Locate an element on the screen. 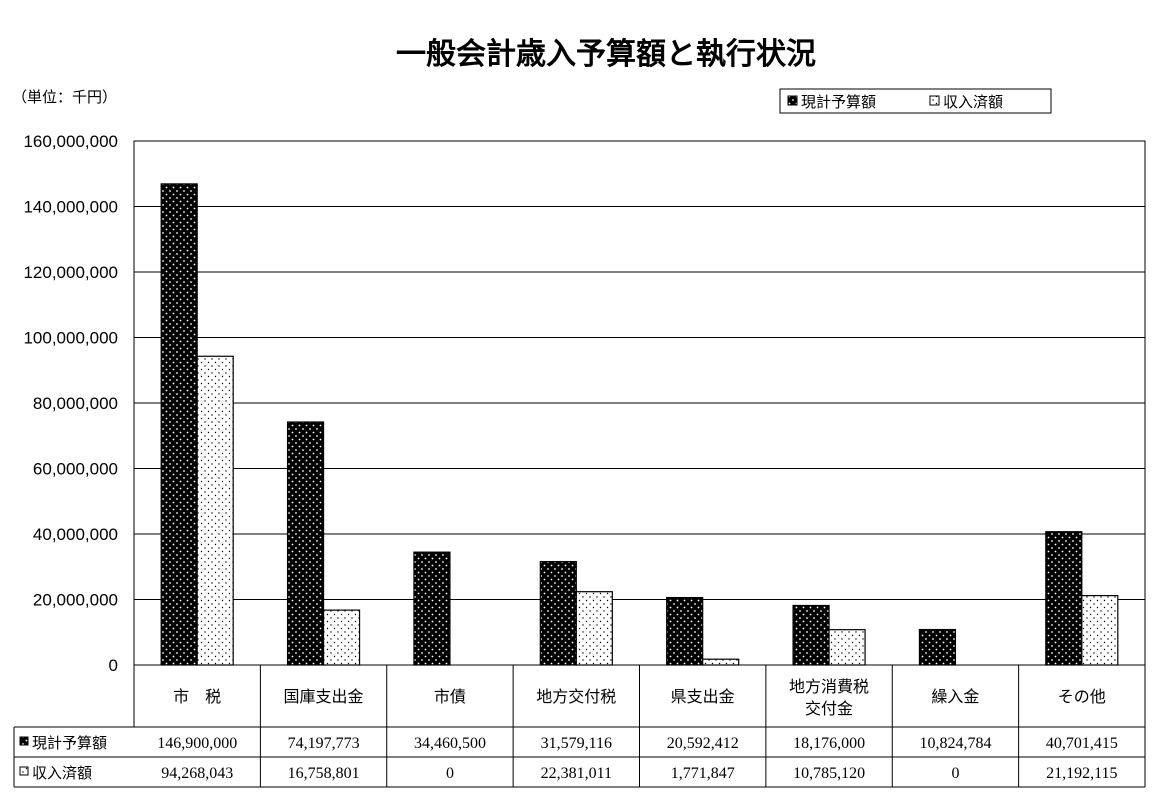 The width and height of the screenshot is (1157, 800). table-row-label: 収入済額 is located at coordinates (62, 773).